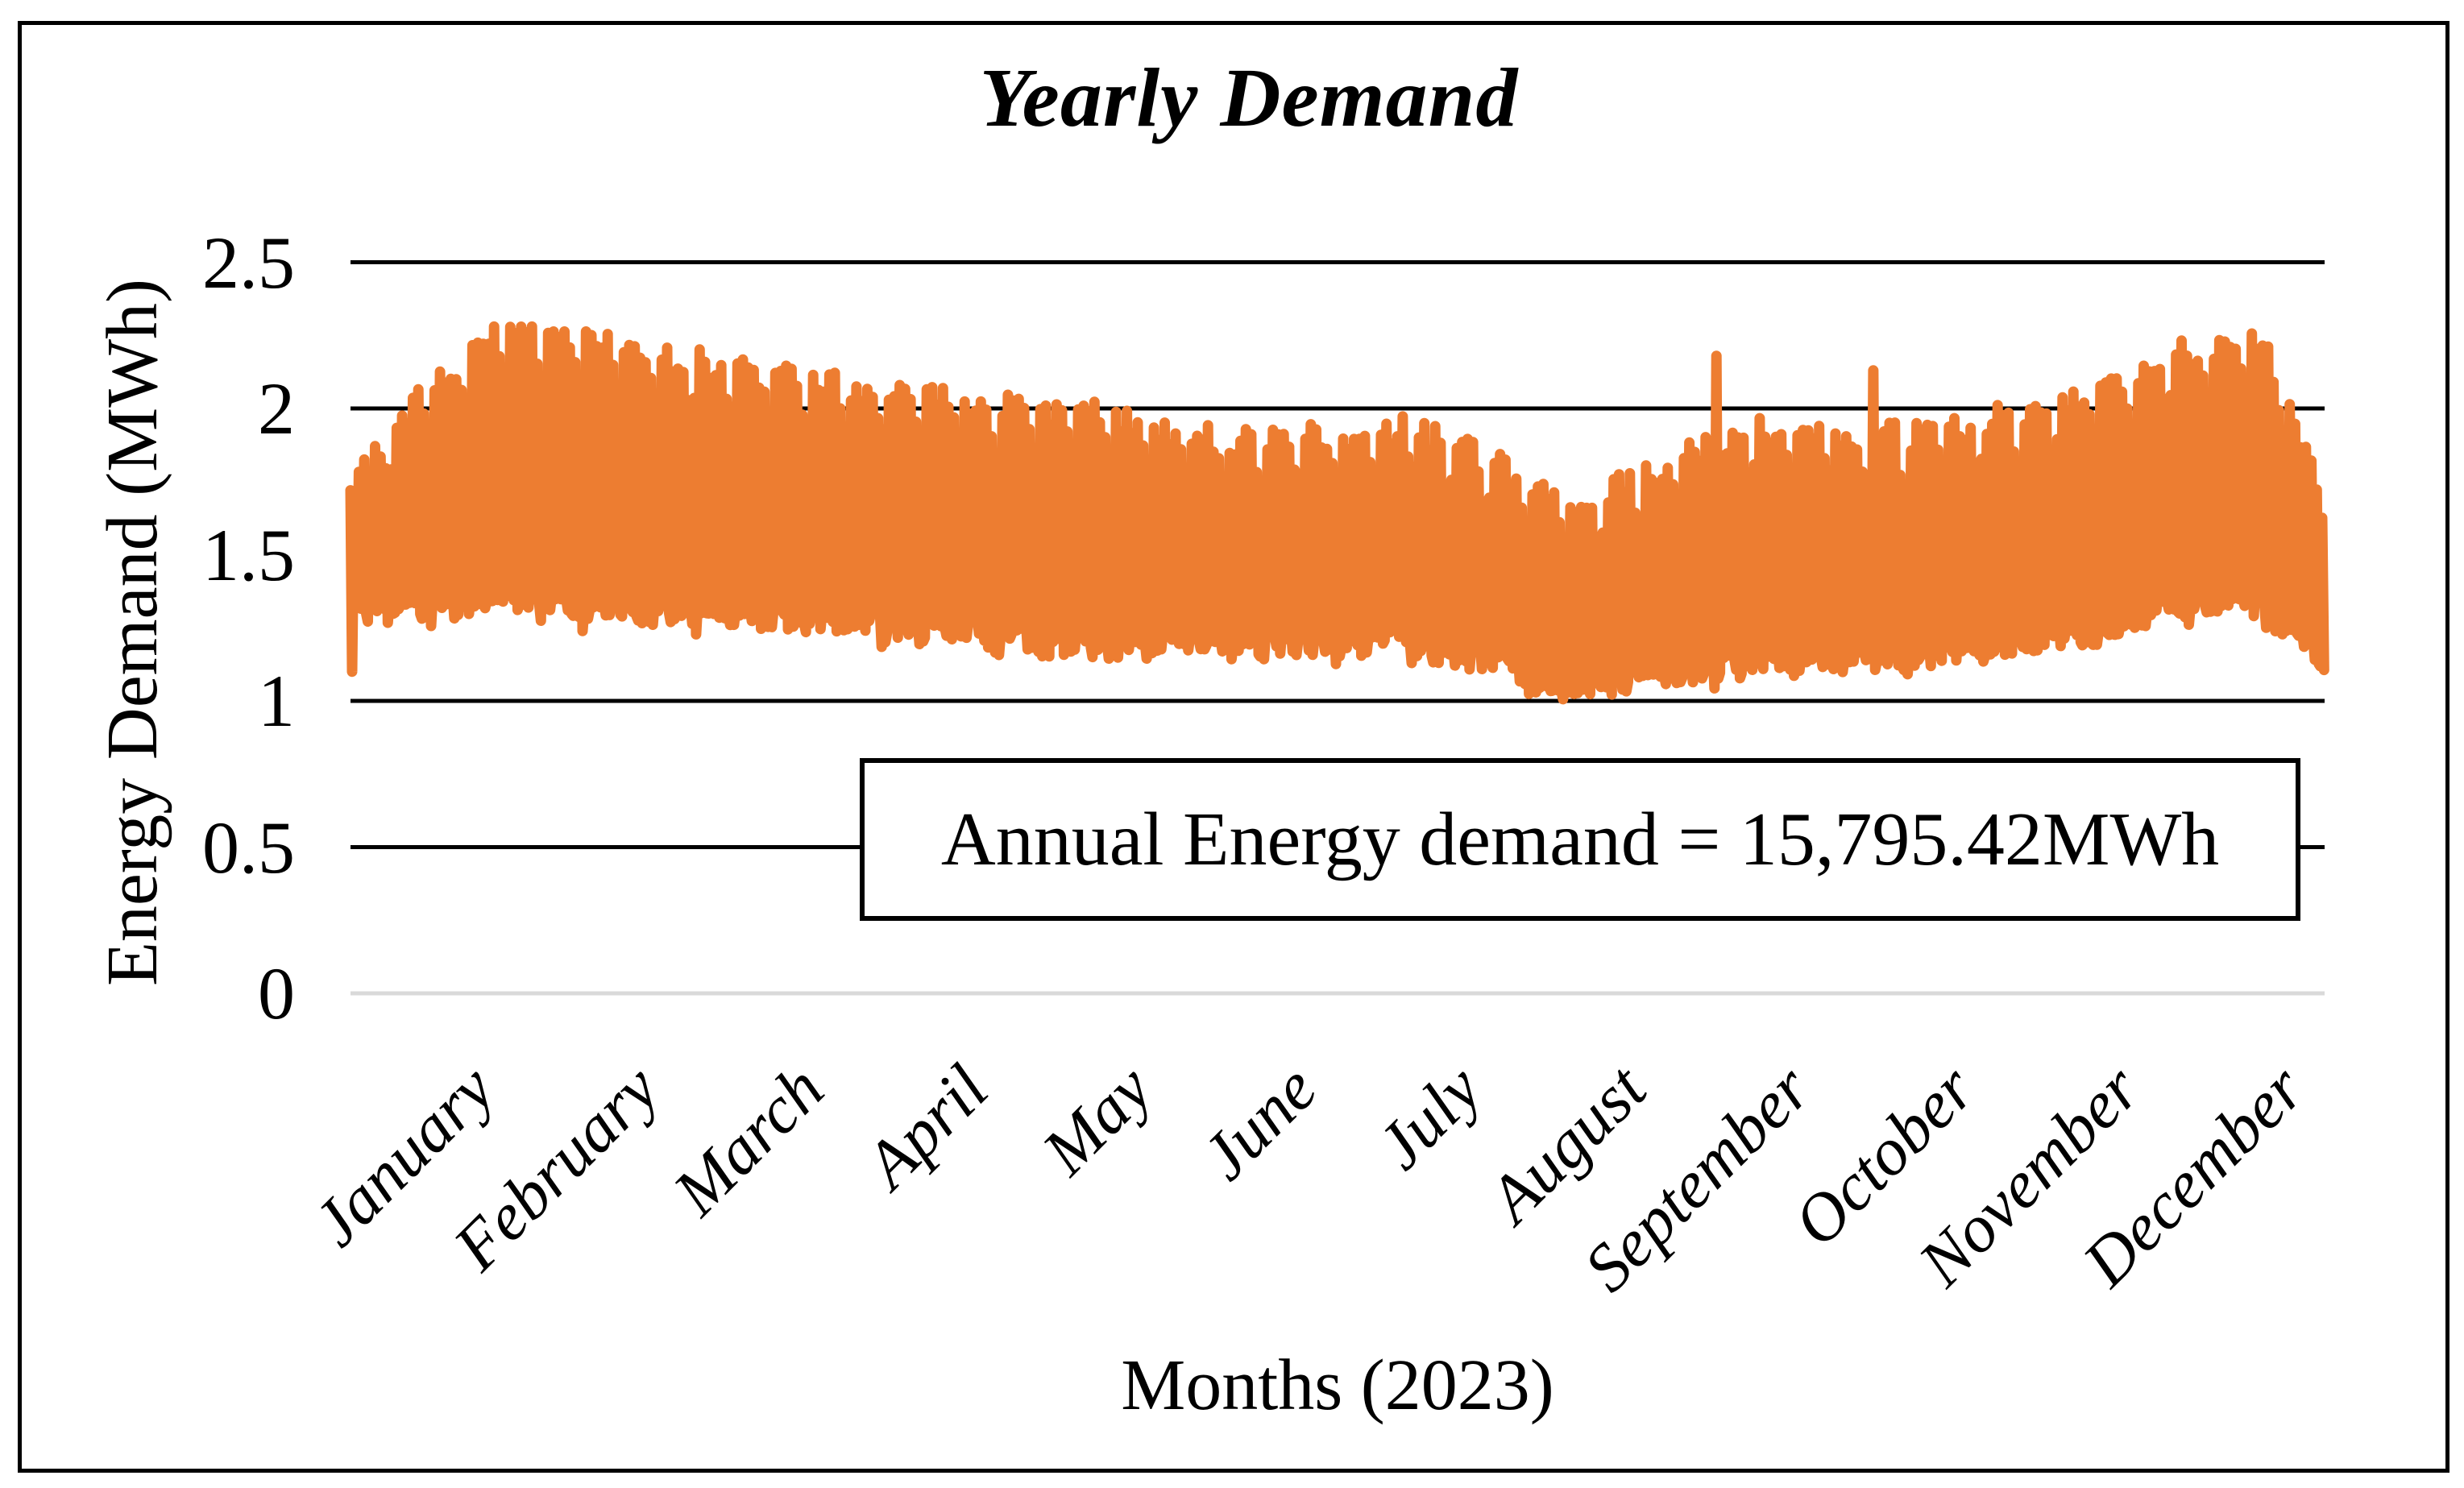  Describe the element at coordinates (276, 408) in the screenshot. I see `y-tick-label: 2` at that location.